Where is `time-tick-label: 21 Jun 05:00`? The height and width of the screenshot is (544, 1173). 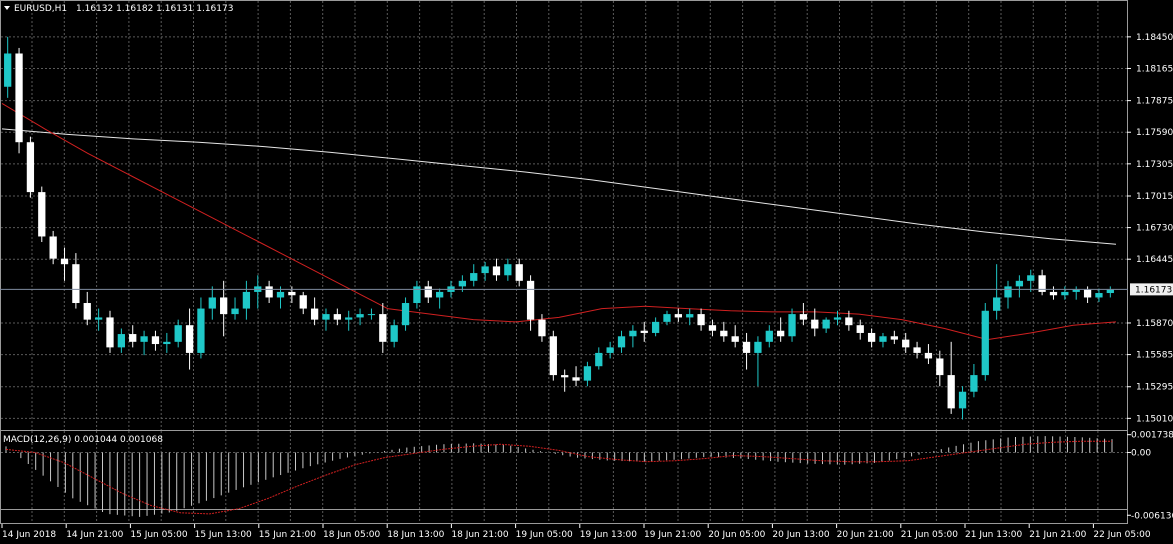
time-tick-label: 21 Jun 05:00 is located at coordinates (929, 535).